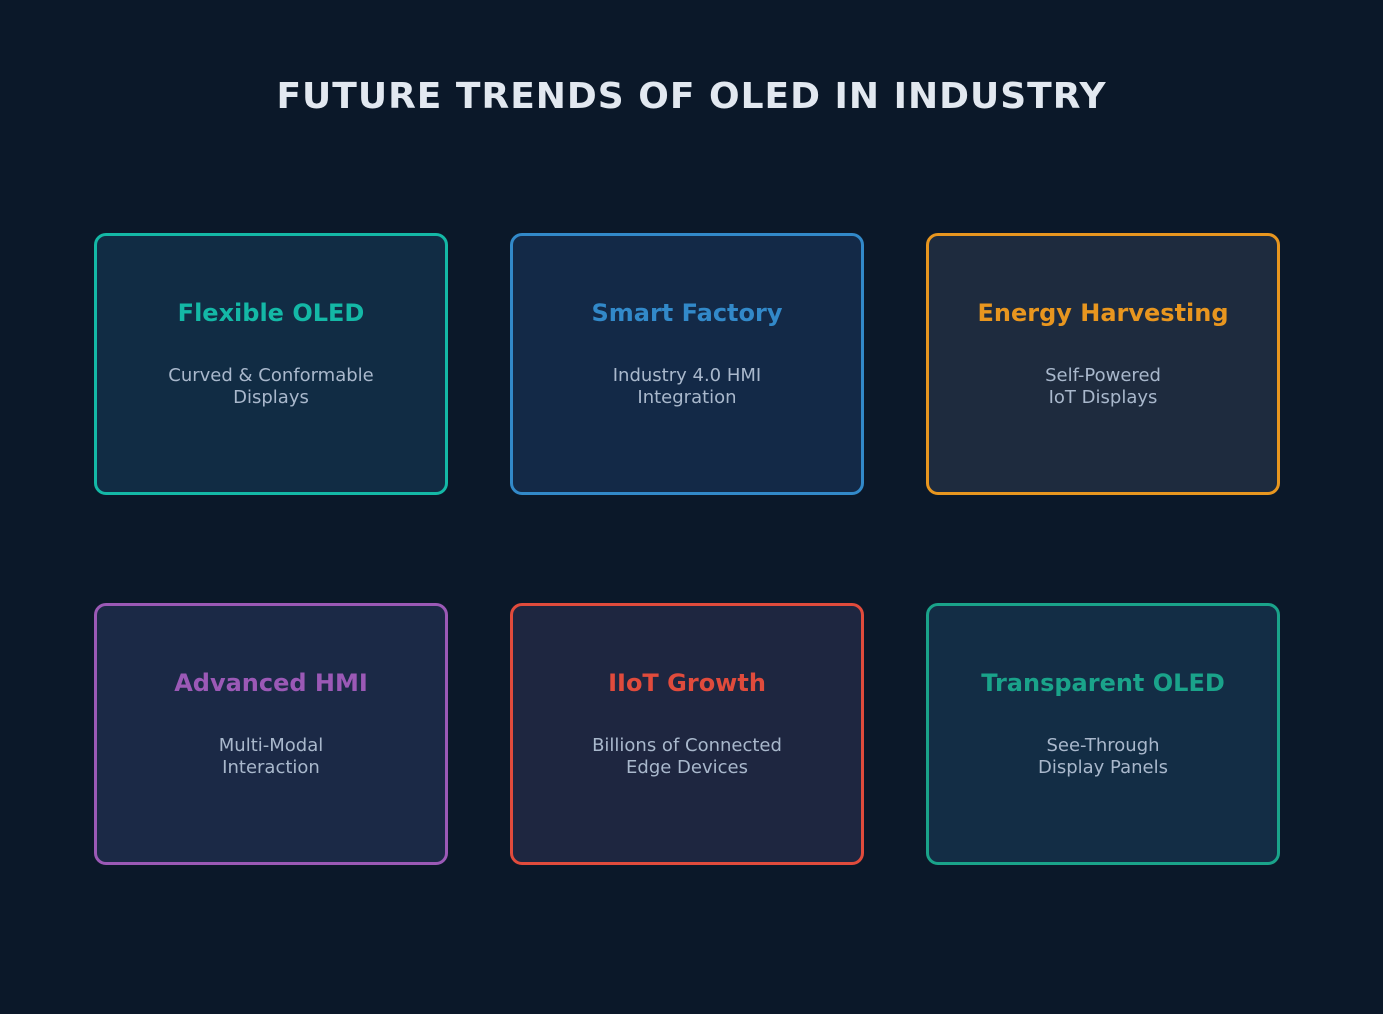 The width and height of the screenshot is (1383, 1014). I want to click on card-title: Flexible OLED, so click(271, 313).